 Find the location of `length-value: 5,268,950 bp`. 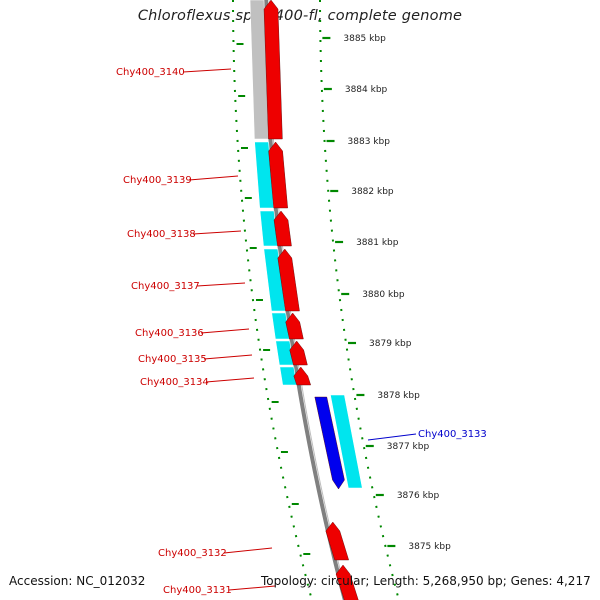

length-value: 5,268,950 bp is located at coordinates (462, 581).